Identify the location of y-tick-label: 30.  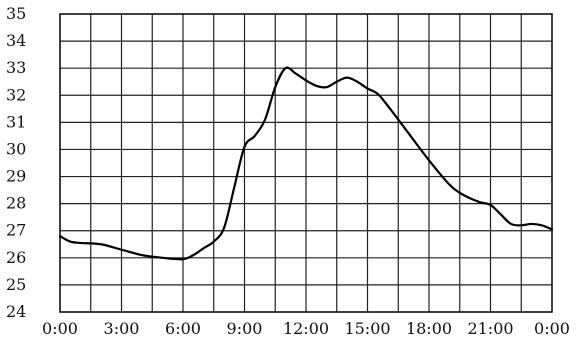
(16, 148).